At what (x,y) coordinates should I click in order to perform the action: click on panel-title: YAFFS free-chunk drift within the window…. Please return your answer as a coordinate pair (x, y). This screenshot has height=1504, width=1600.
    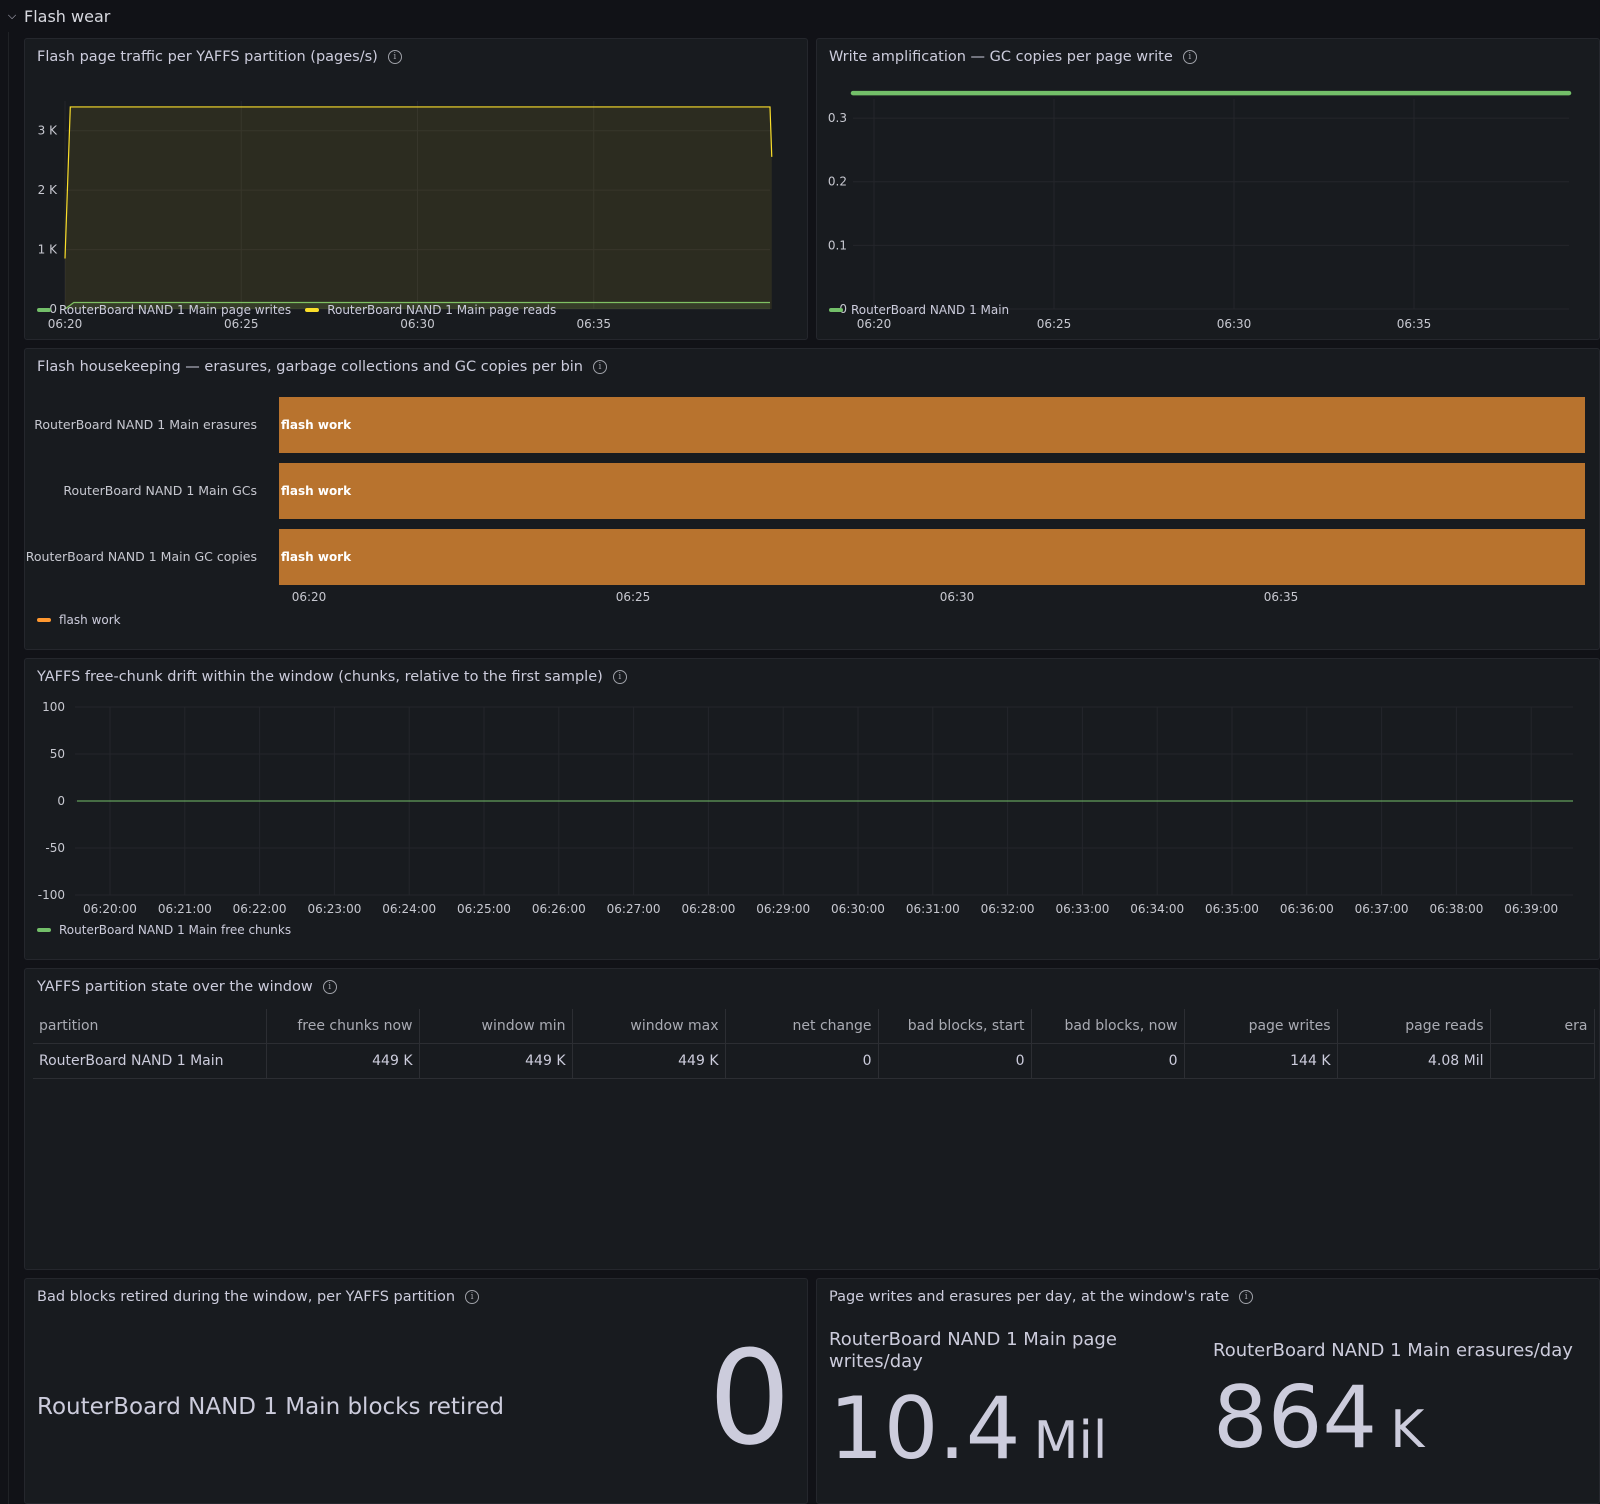
    Looking at the image, I should click on (332, 677).